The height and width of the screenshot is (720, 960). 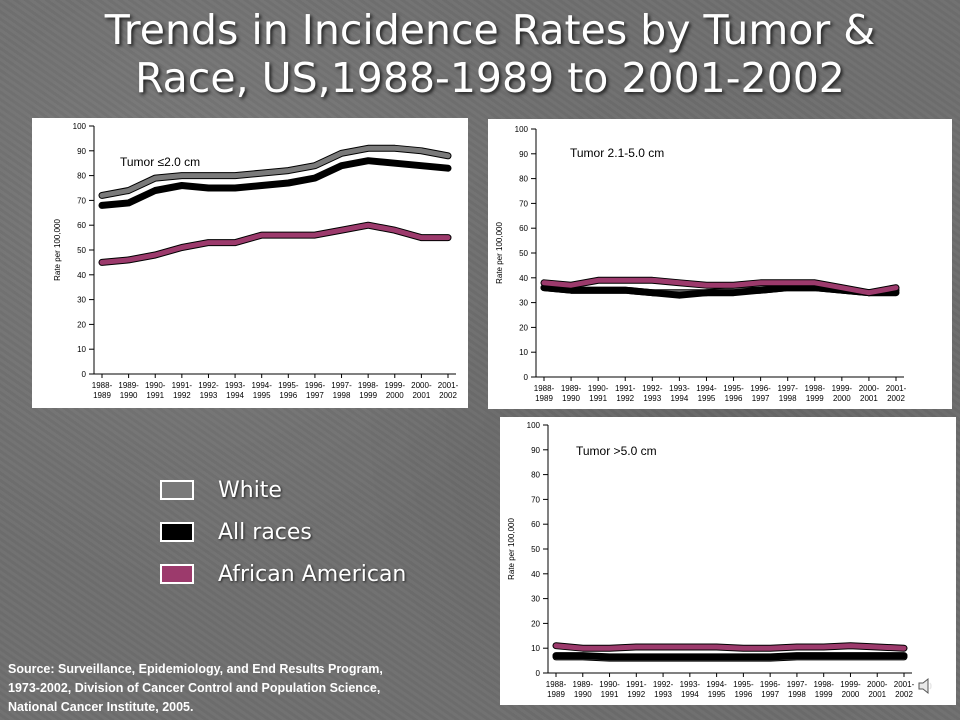 What do you see at coordinates (262, 395) in the screenshot?
I see `x-tick-label: 1995` at bounding box center [262, 395].